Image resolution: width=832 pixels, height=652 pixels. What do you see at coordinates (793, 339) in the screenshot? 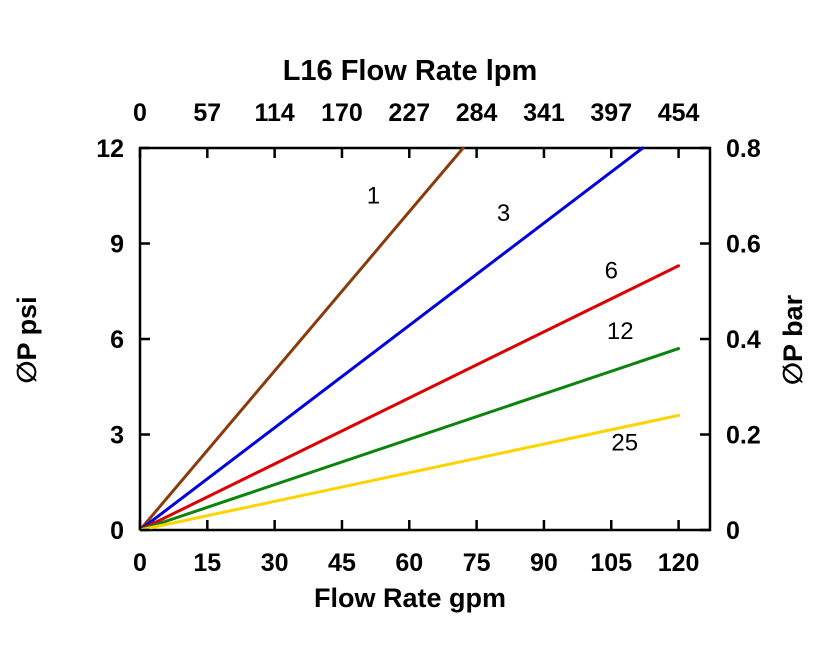
I see `right-axis-title: ∅P bar` at bounding box center [793, 339].